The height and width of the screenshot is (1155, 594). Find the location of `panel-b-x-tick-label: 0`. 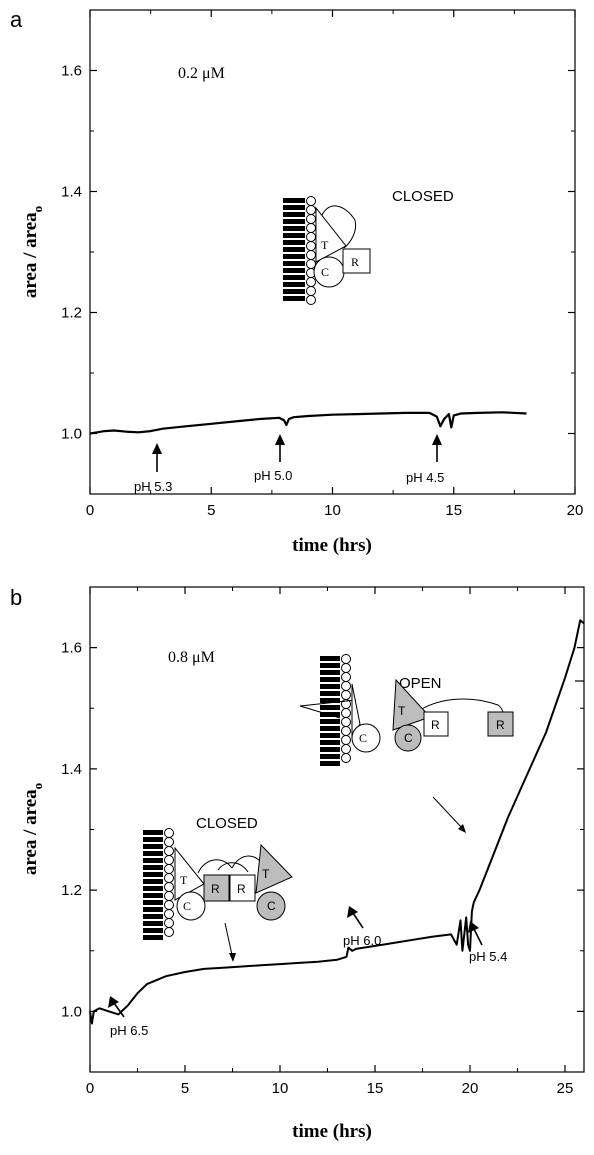

panel-b-x-tick-label: 0 is located at coordinates (90, 1088).